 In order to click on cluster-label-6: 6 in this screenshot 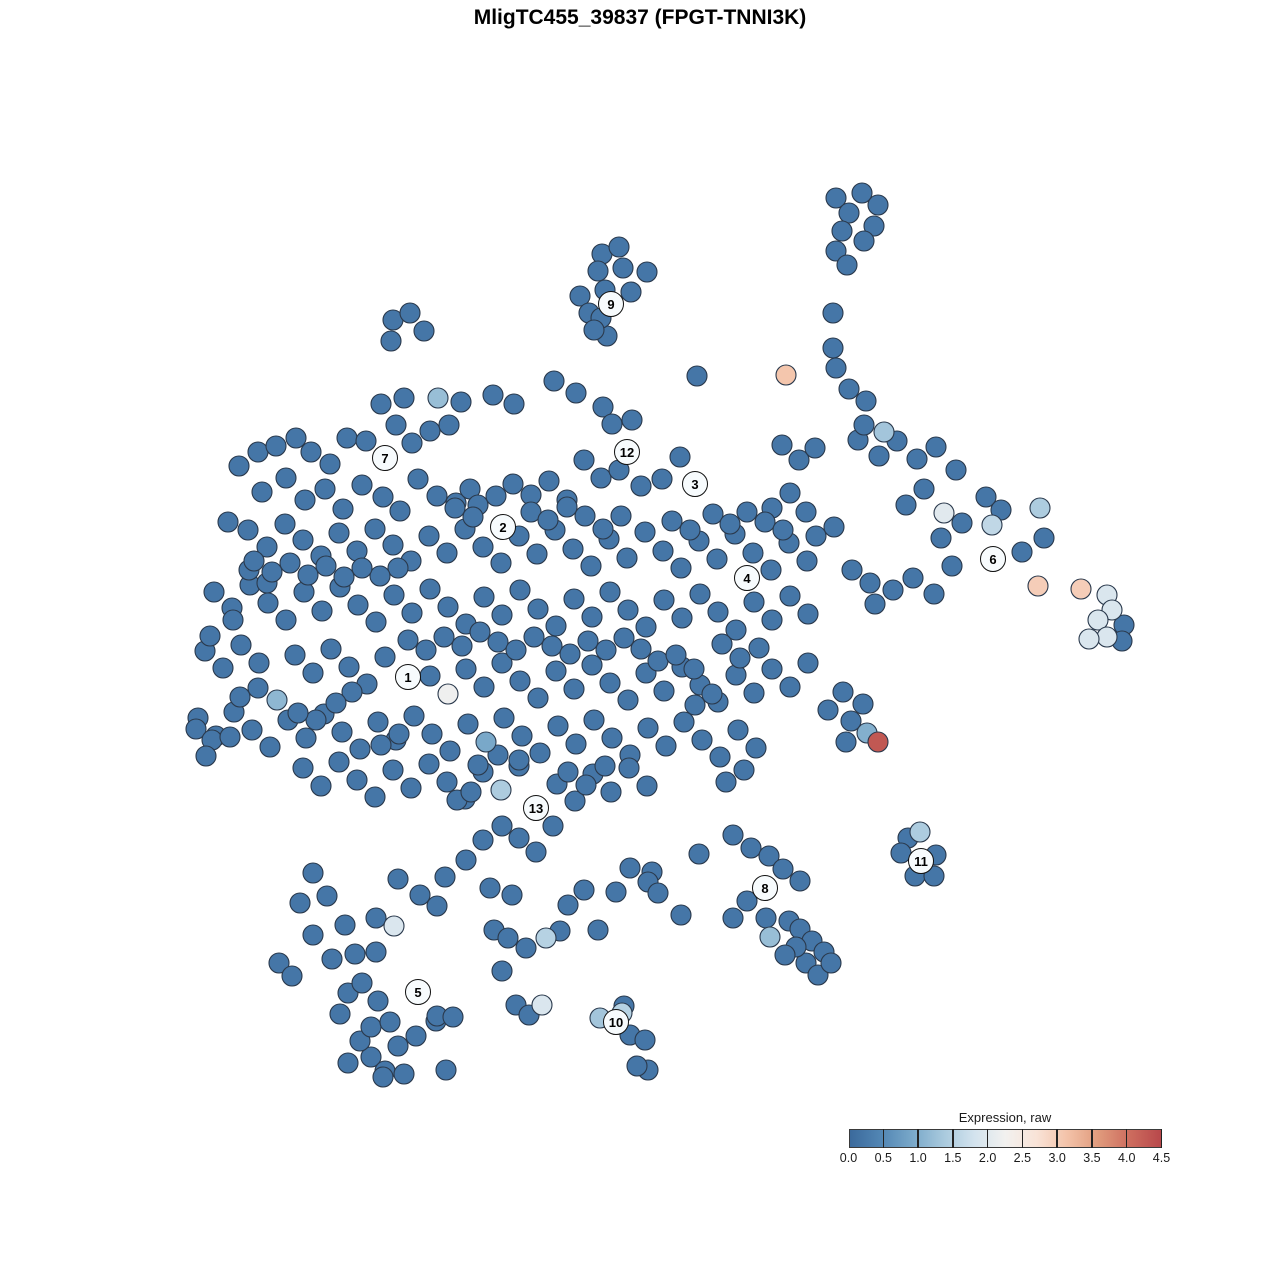, I will do `click(993, 559)`.